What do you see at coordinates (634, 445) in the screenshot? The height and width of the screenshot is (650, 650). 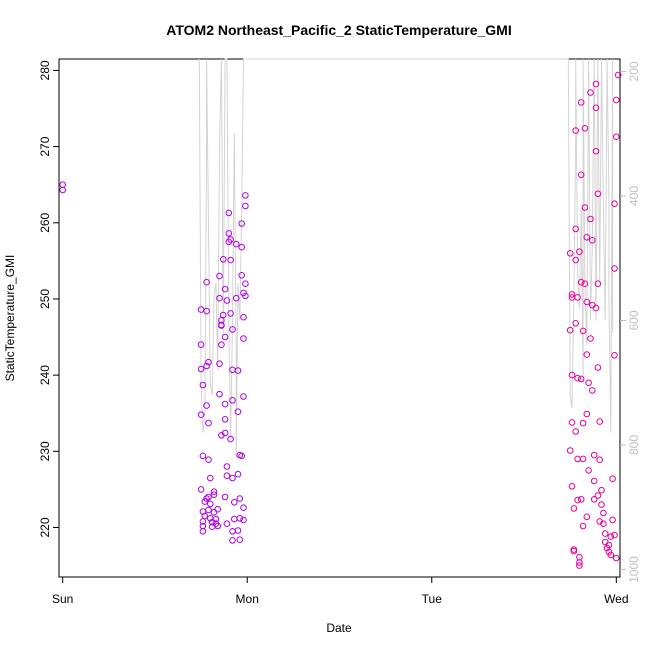 I see `y2-tick-label: 800` at bounding box center [634, 445].